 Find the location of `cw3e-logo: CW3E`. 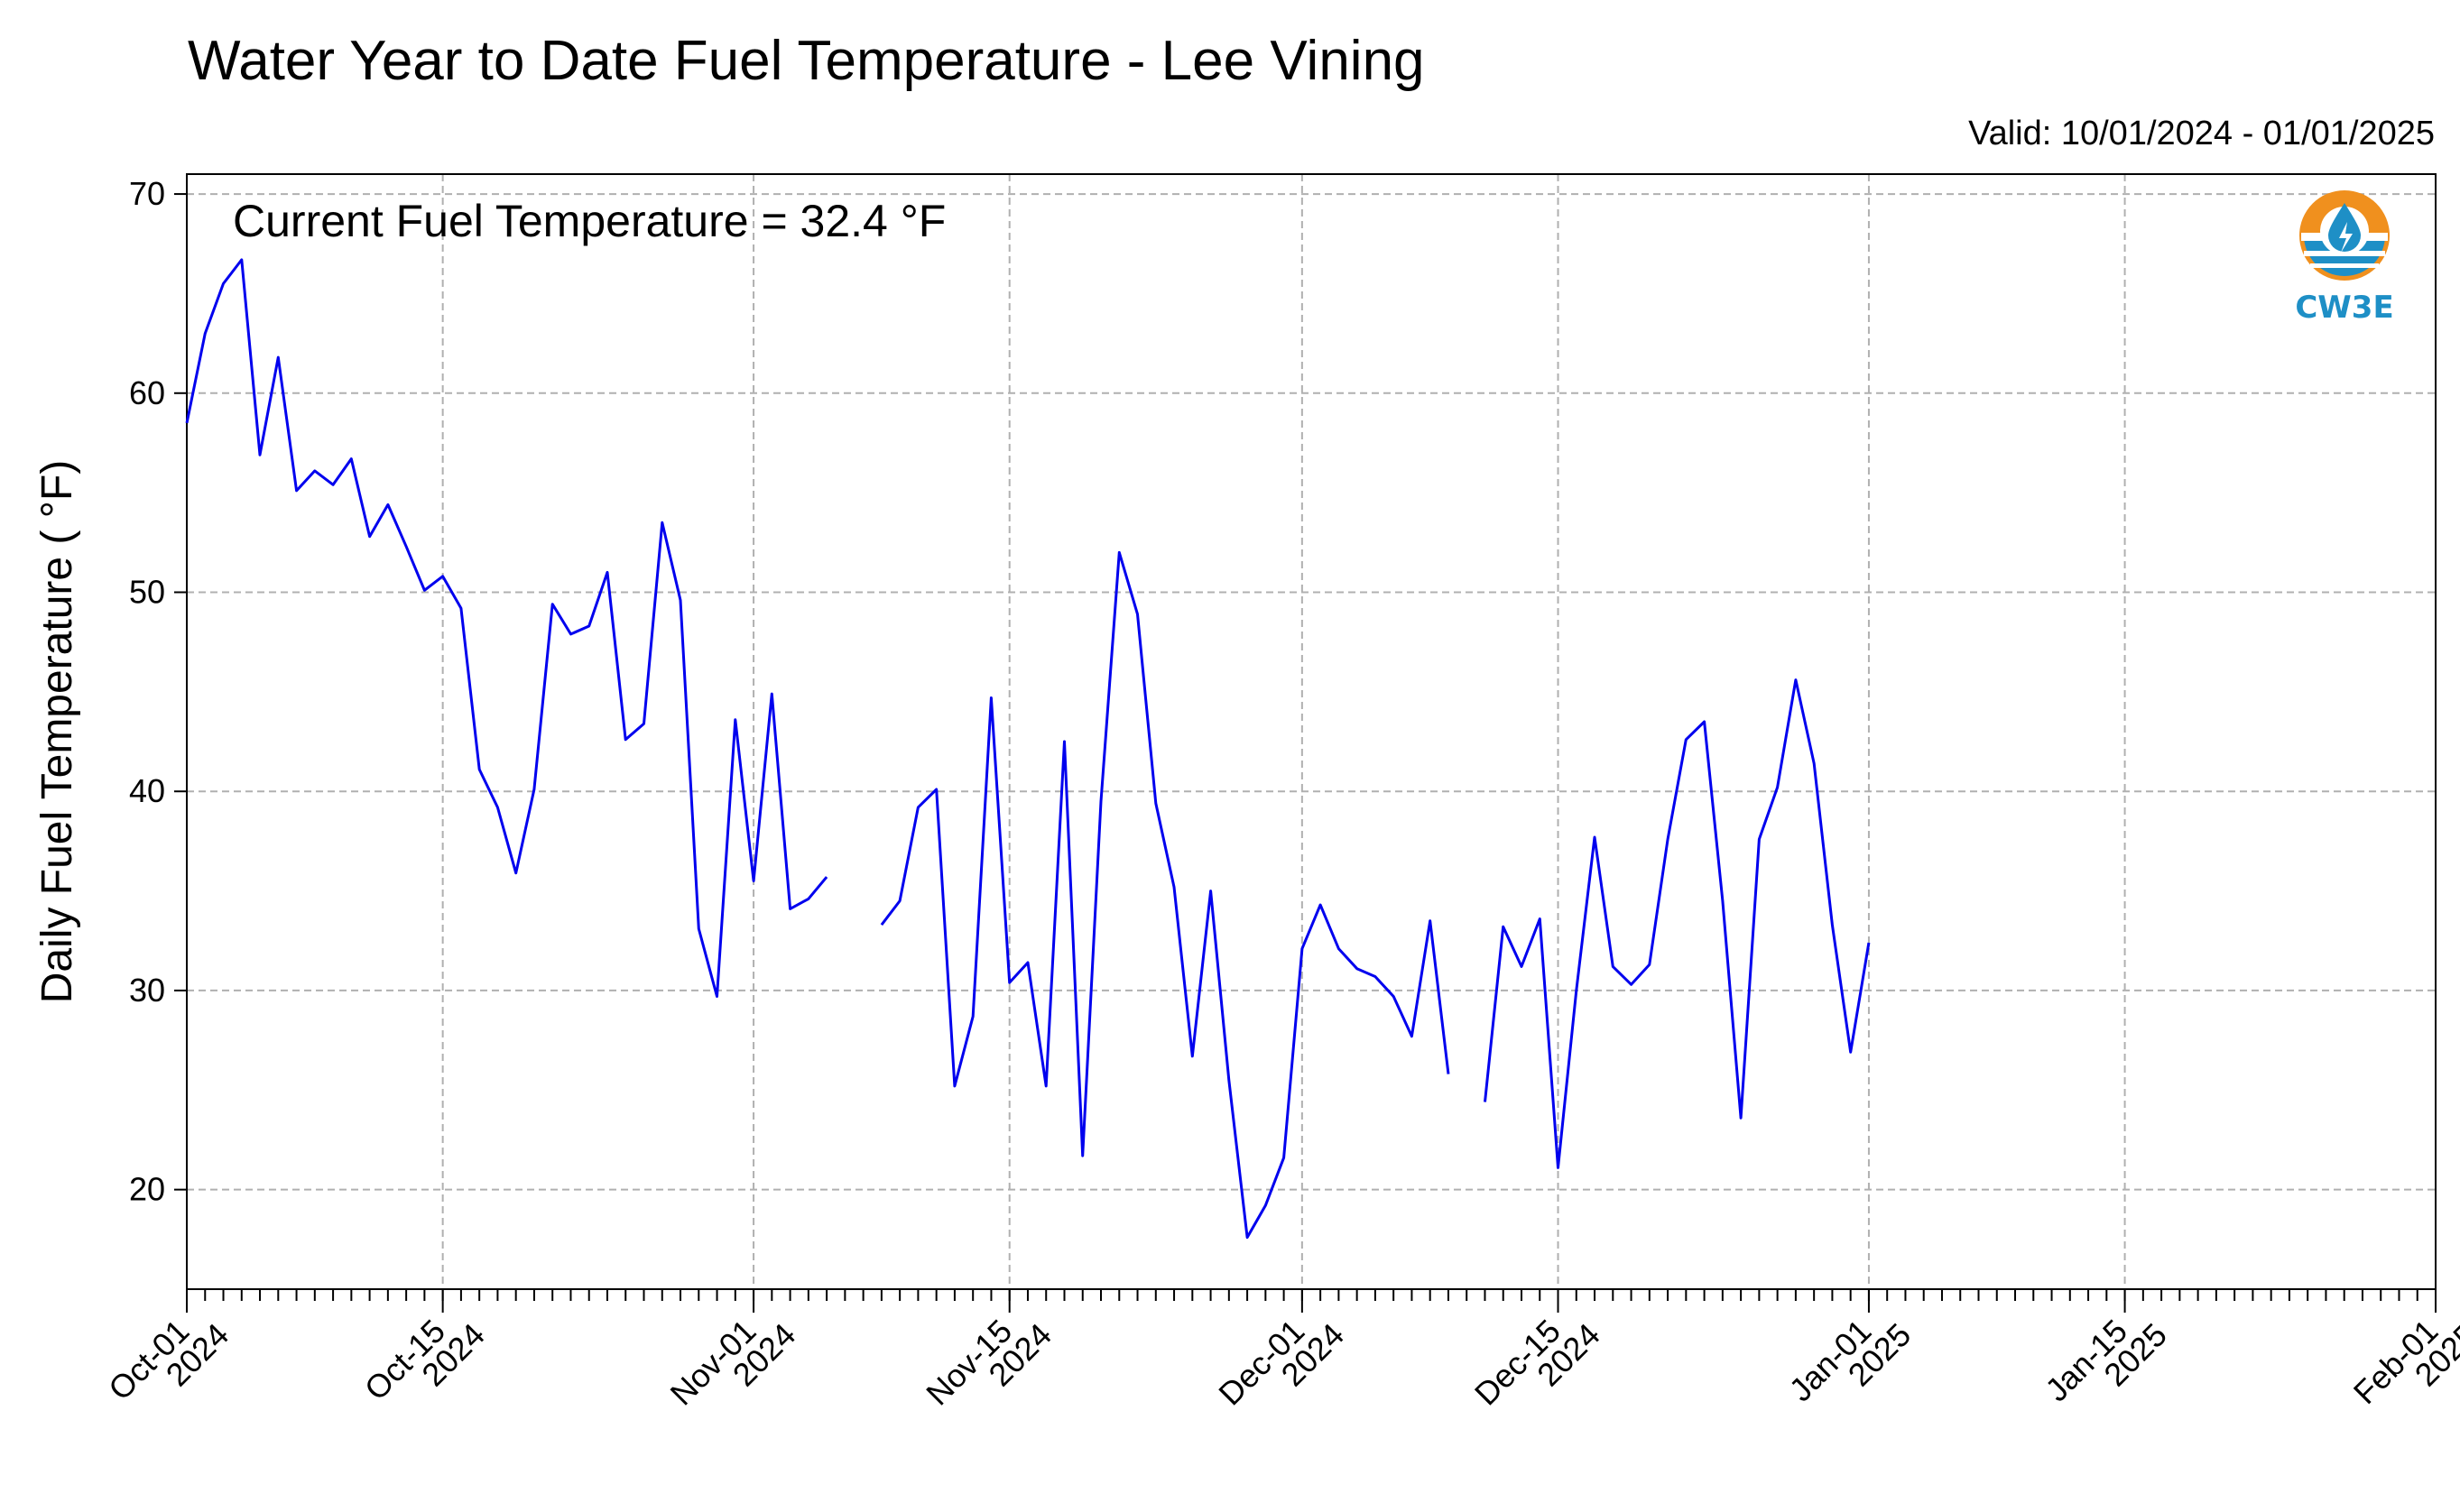

cw3e-logo: CW3E is located at coordinates (2345, 258).